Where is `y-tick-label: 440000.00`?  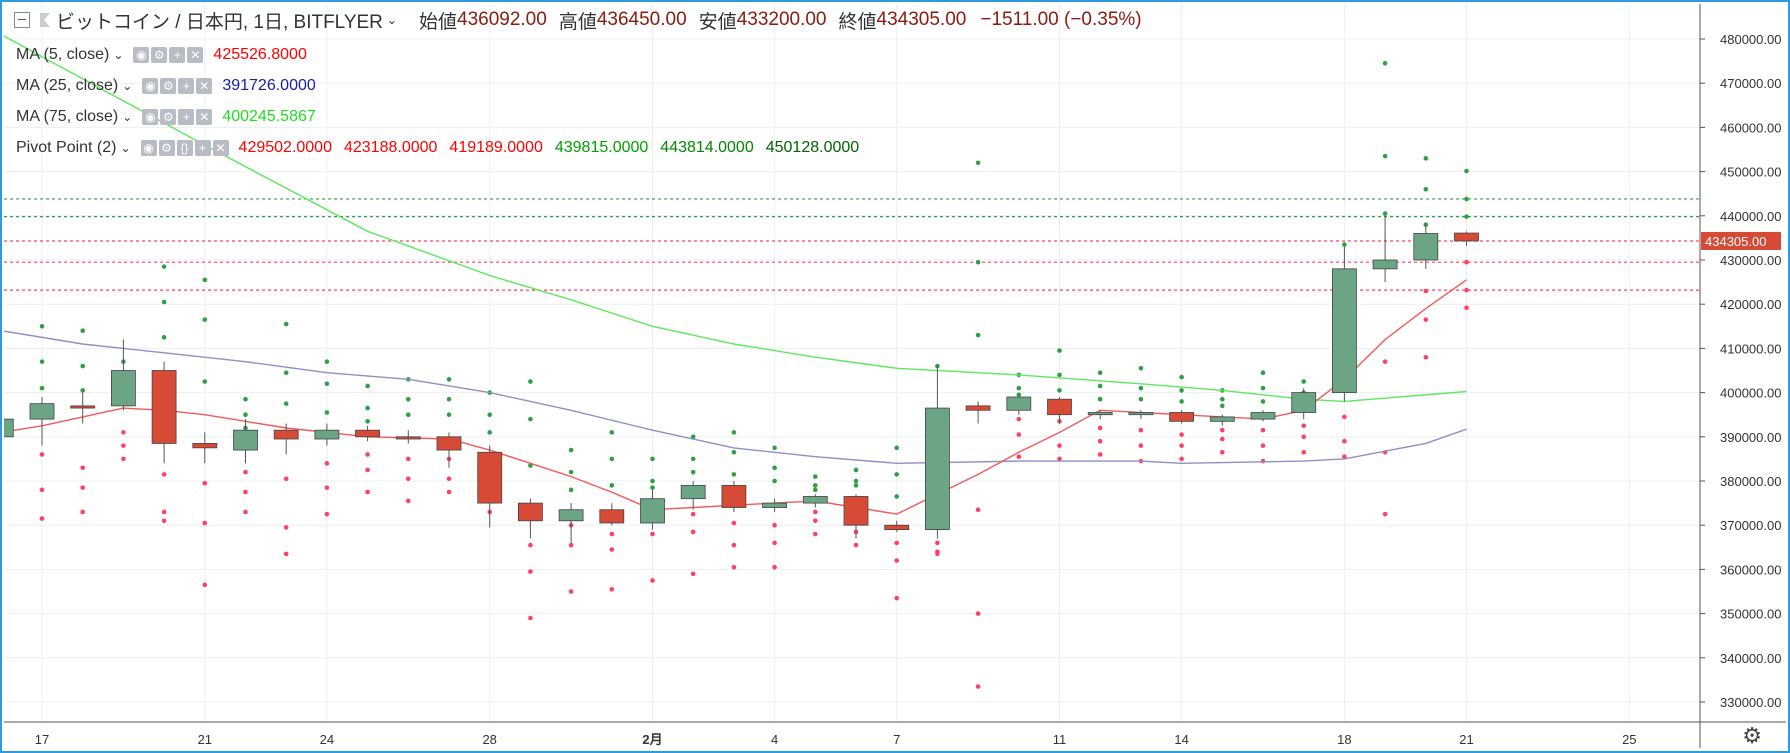
y-tick-label: 440000.00 is located at coordinates (1750, 216).